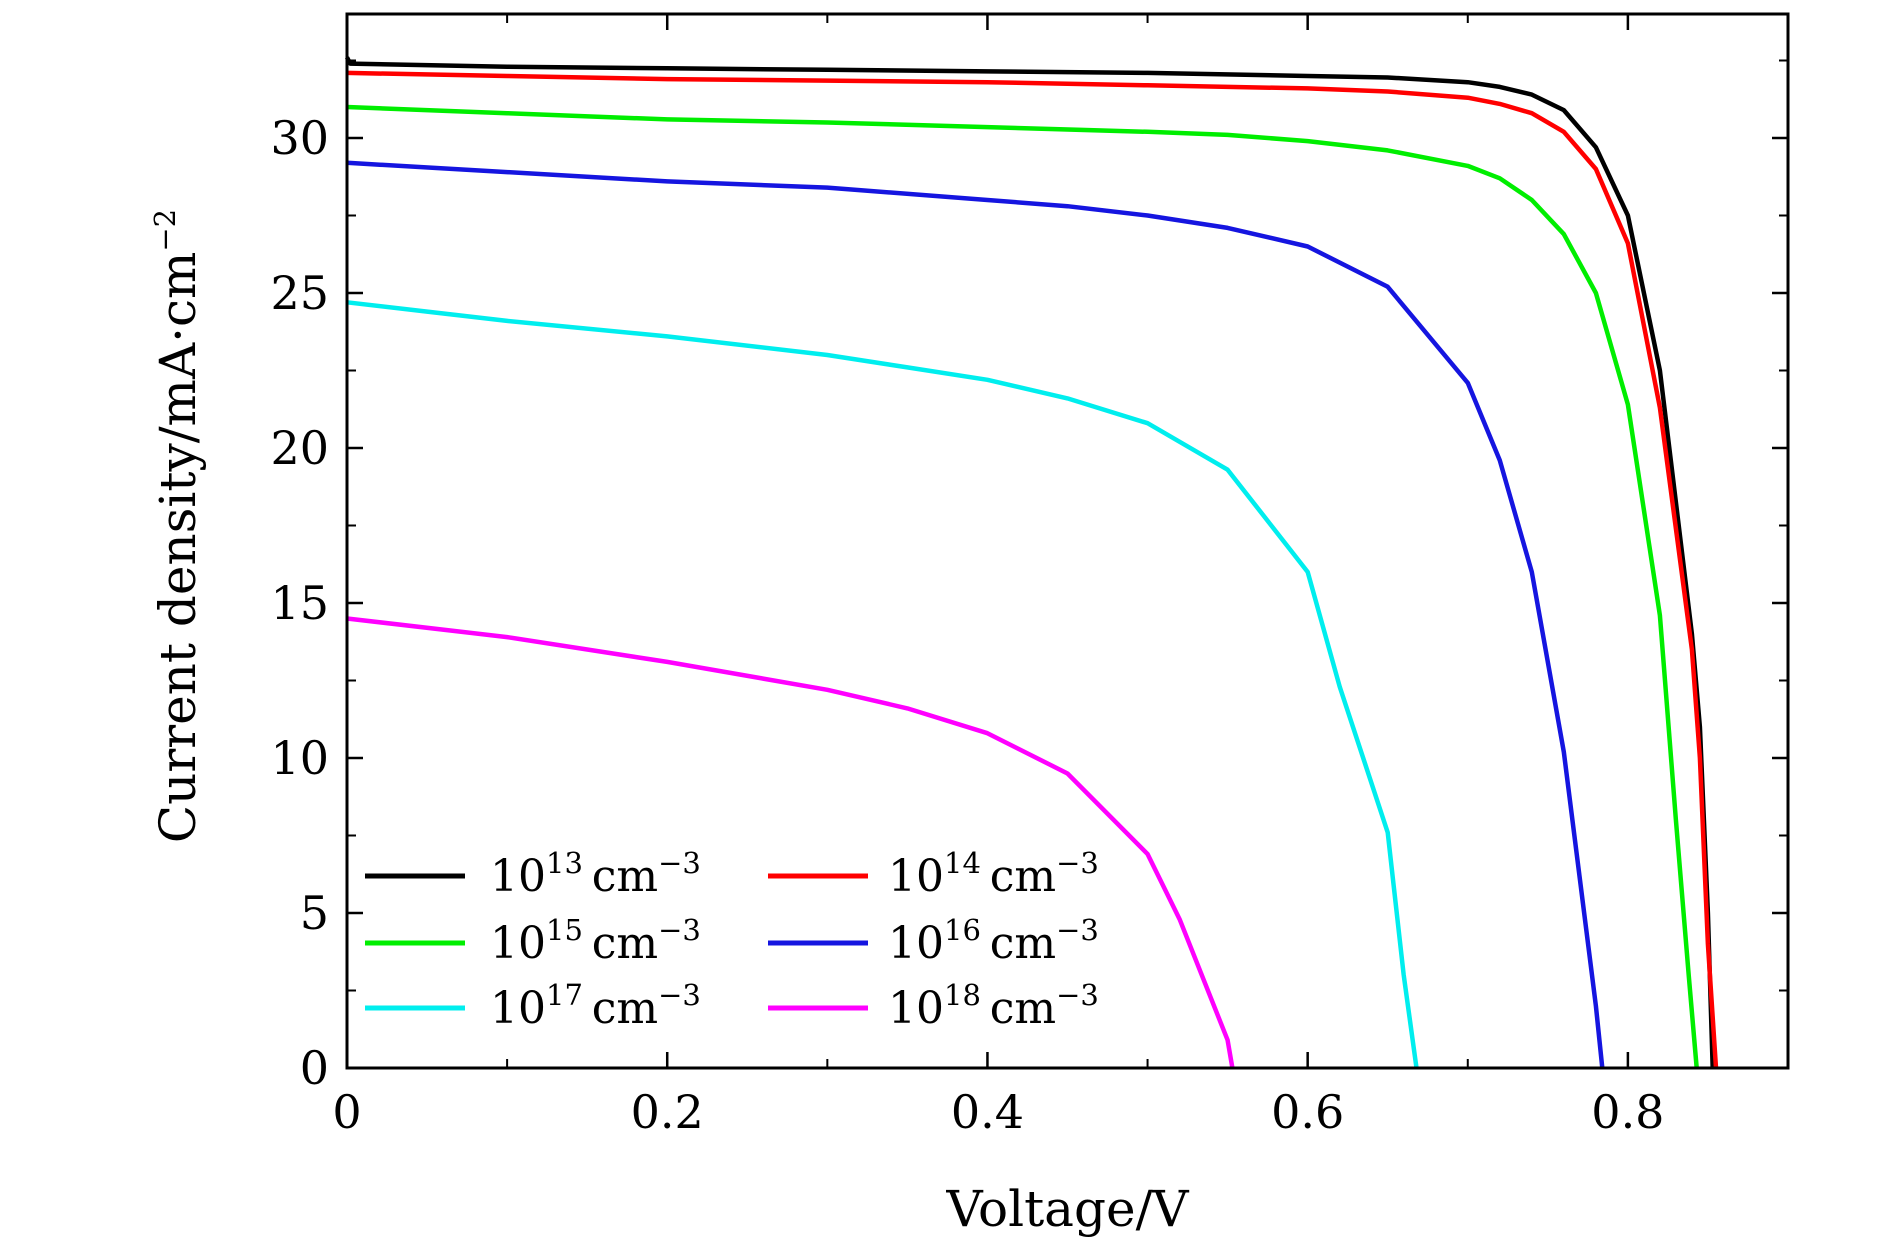 Image resolution: width=1890 pixels, height=1241 pixels. I want to click on legend-item-18: 1018 cm−3, so click(933, 1006).